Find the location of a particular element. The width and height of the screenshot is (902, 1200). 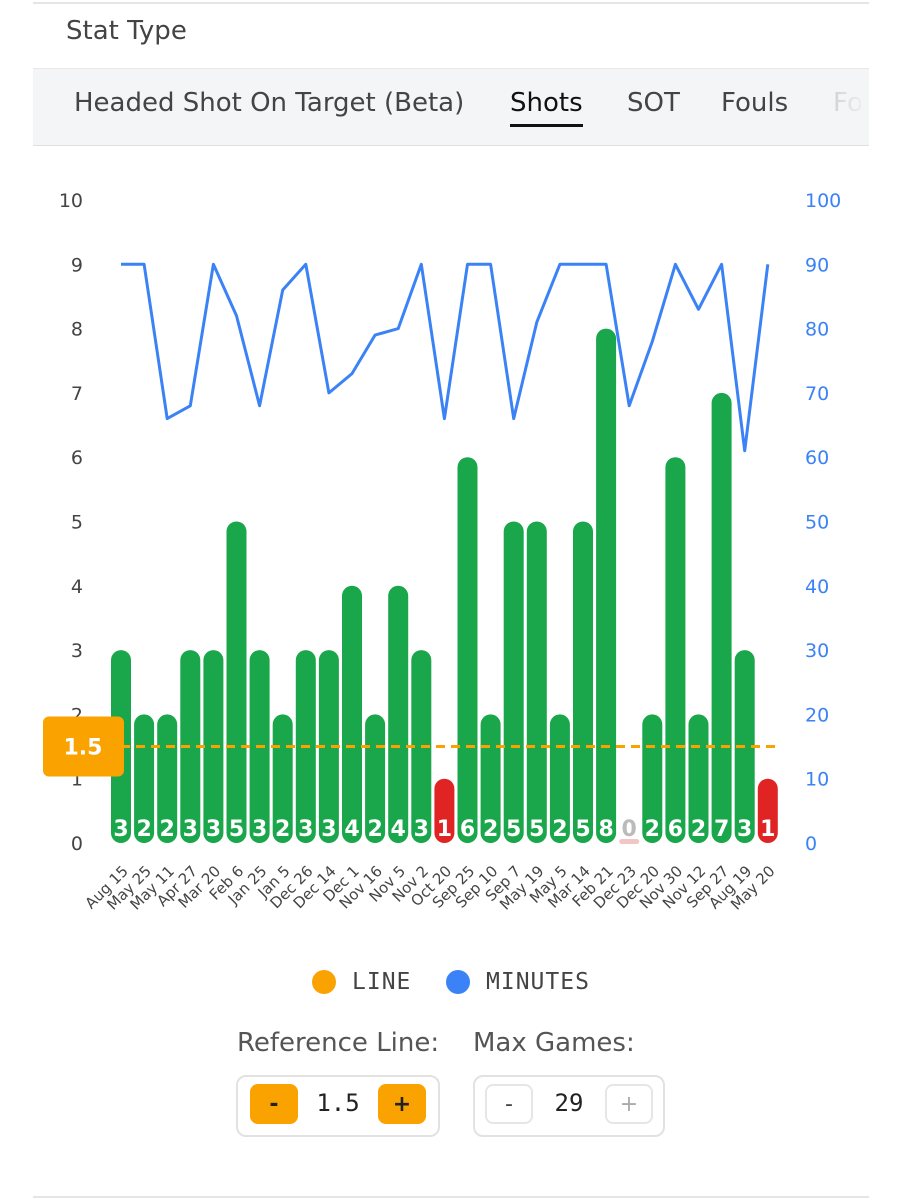

legend-minutes-label: MINUTES is located at coordinates (538, 982).